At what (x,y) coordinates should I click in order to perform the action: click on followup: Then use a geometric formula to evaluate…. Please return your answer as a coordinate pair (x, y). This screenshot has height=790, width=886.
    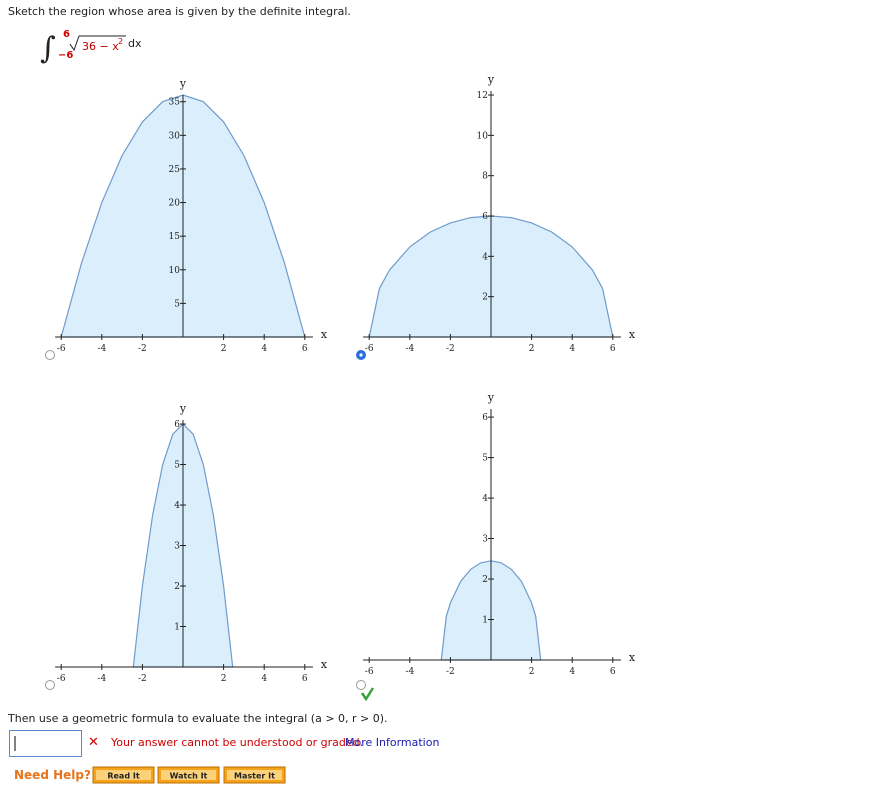
    Looking at the image, I should click on (197, 718).